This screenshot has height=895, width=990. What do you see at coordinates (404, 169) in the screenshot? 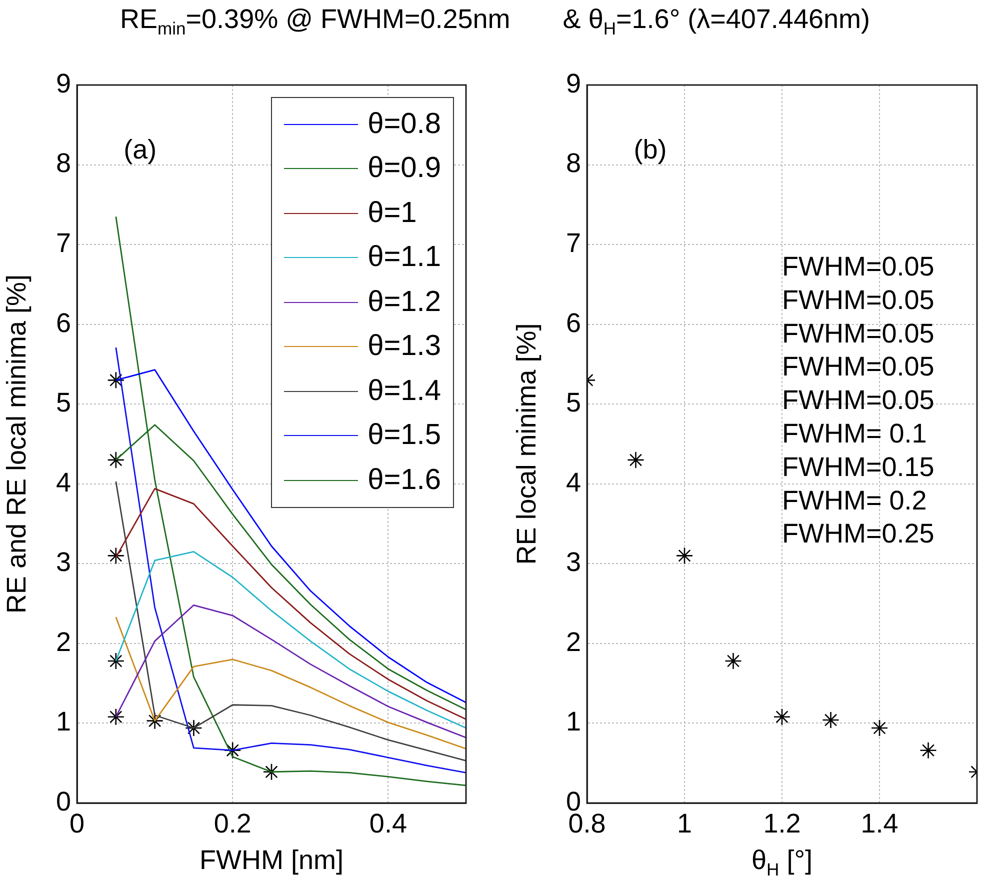
I see `legend-label: θ=0.9` at bounding box center [404, 169].